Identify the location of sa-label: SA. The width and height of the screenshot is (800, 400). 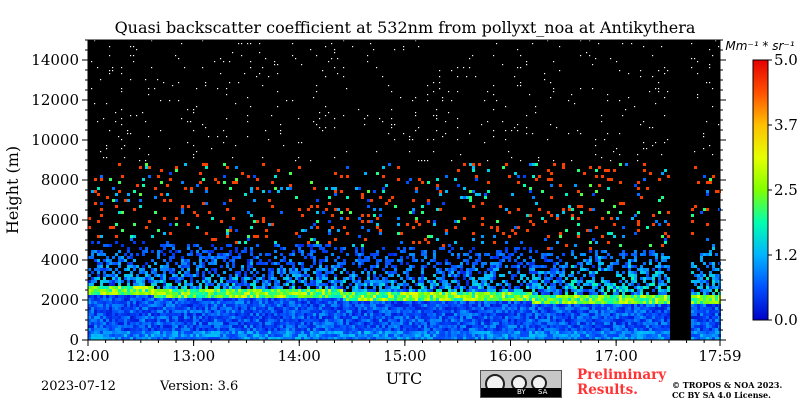
(543, 392).